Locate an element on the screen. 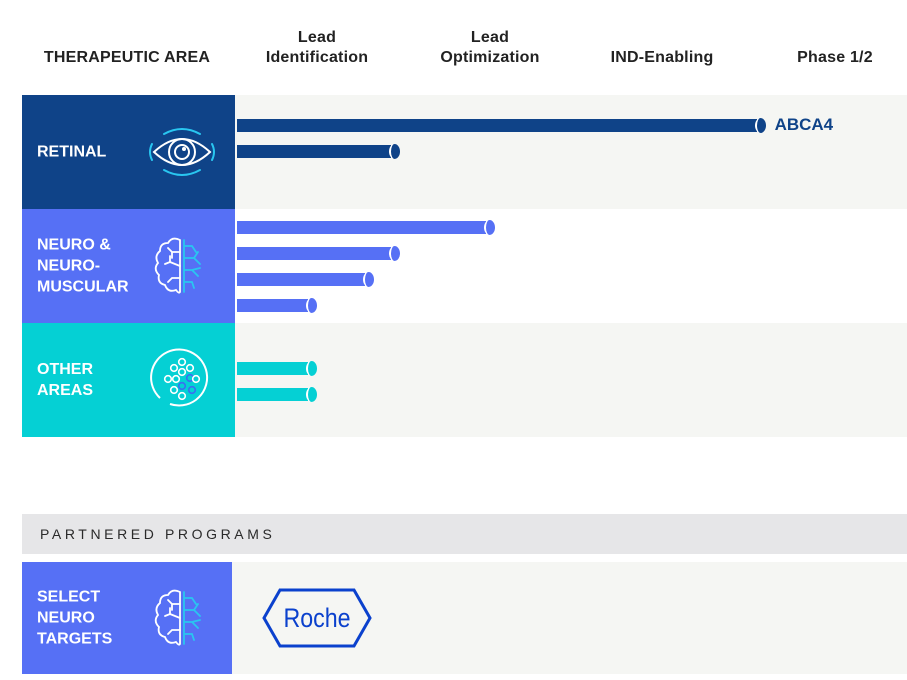 The width and height of the screenshot is (907, 680). roche-logo-text: Roche is located at coordinates (316, 618).